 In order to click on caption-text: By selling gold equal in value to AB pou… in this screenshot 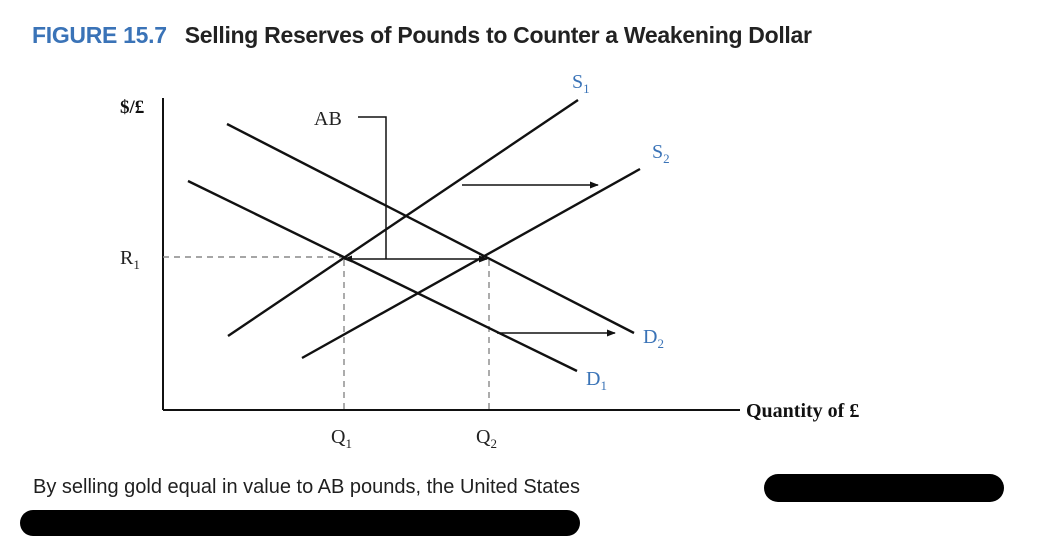, I will do `click(307, 487)`.